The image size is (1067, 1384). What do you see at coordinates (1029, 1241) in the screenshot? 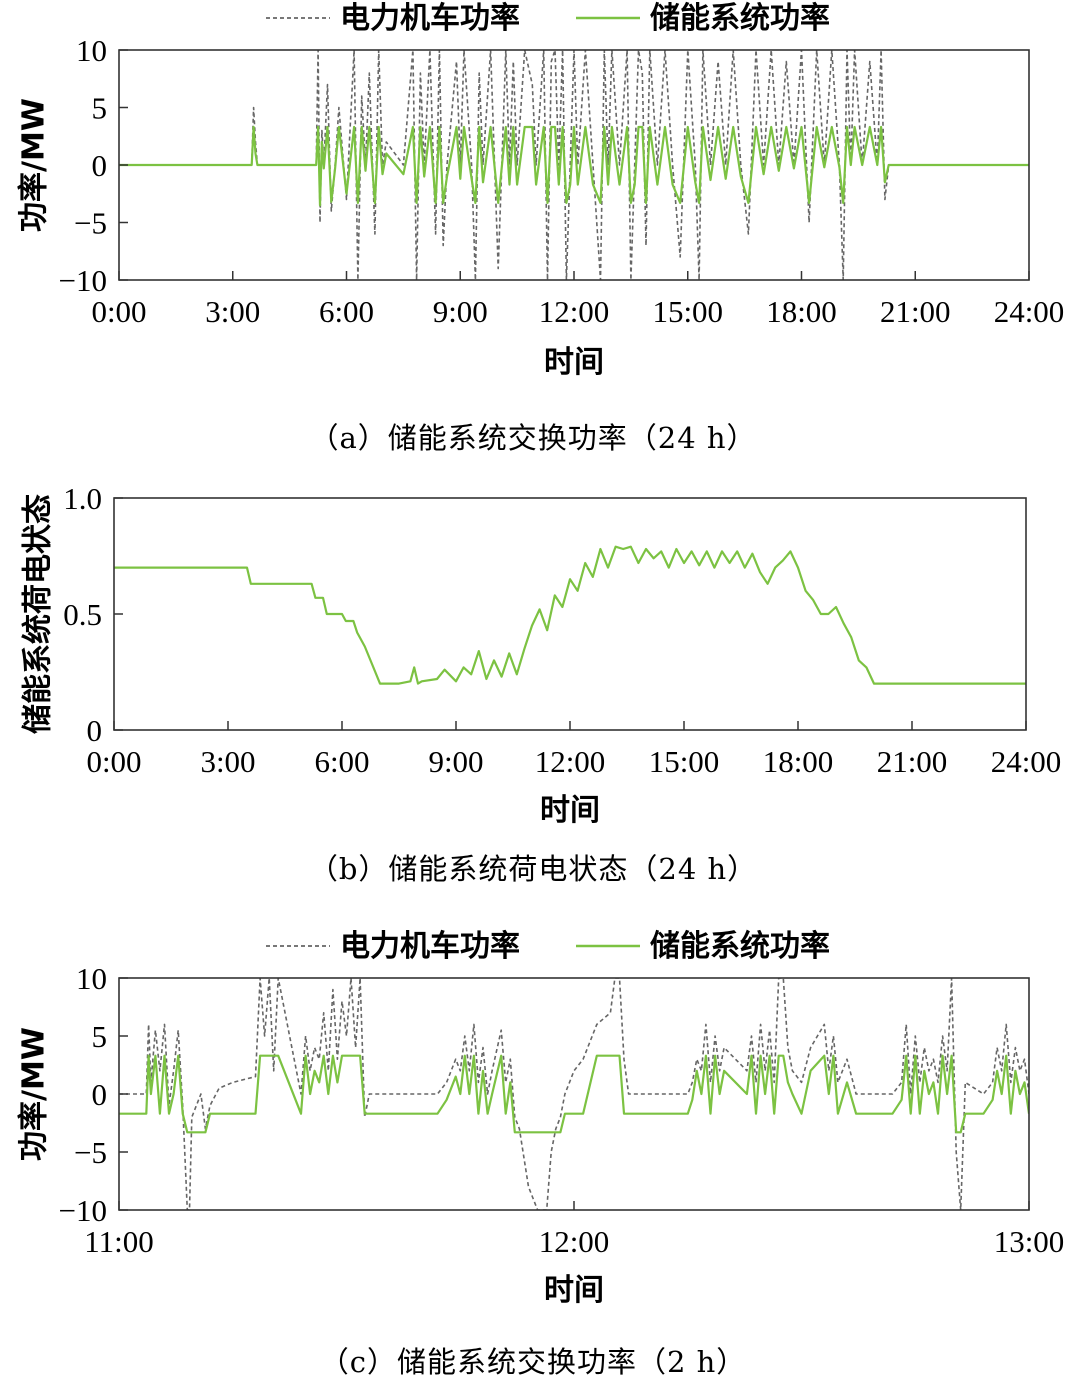
I see `x-tick-label: 13:00` at bounding box center [1029, 1241].